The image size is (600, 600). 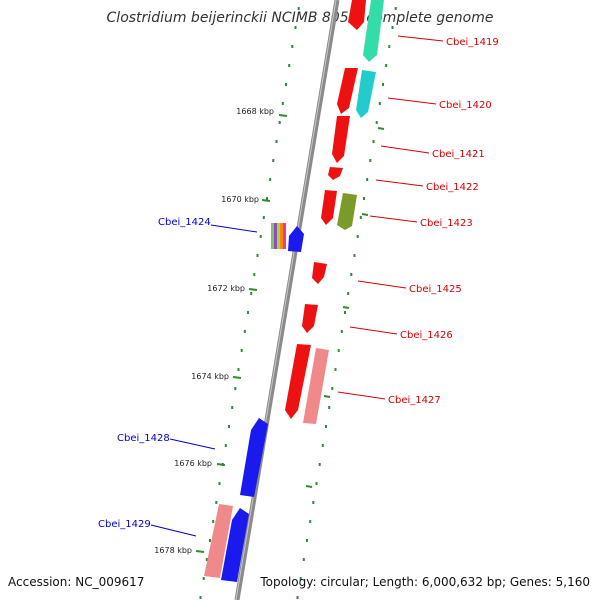 What do you see at coordinates (458, 154) in the screenshot?
I see `gene-label: Cbei_1421` at bounding box center [458, 154].